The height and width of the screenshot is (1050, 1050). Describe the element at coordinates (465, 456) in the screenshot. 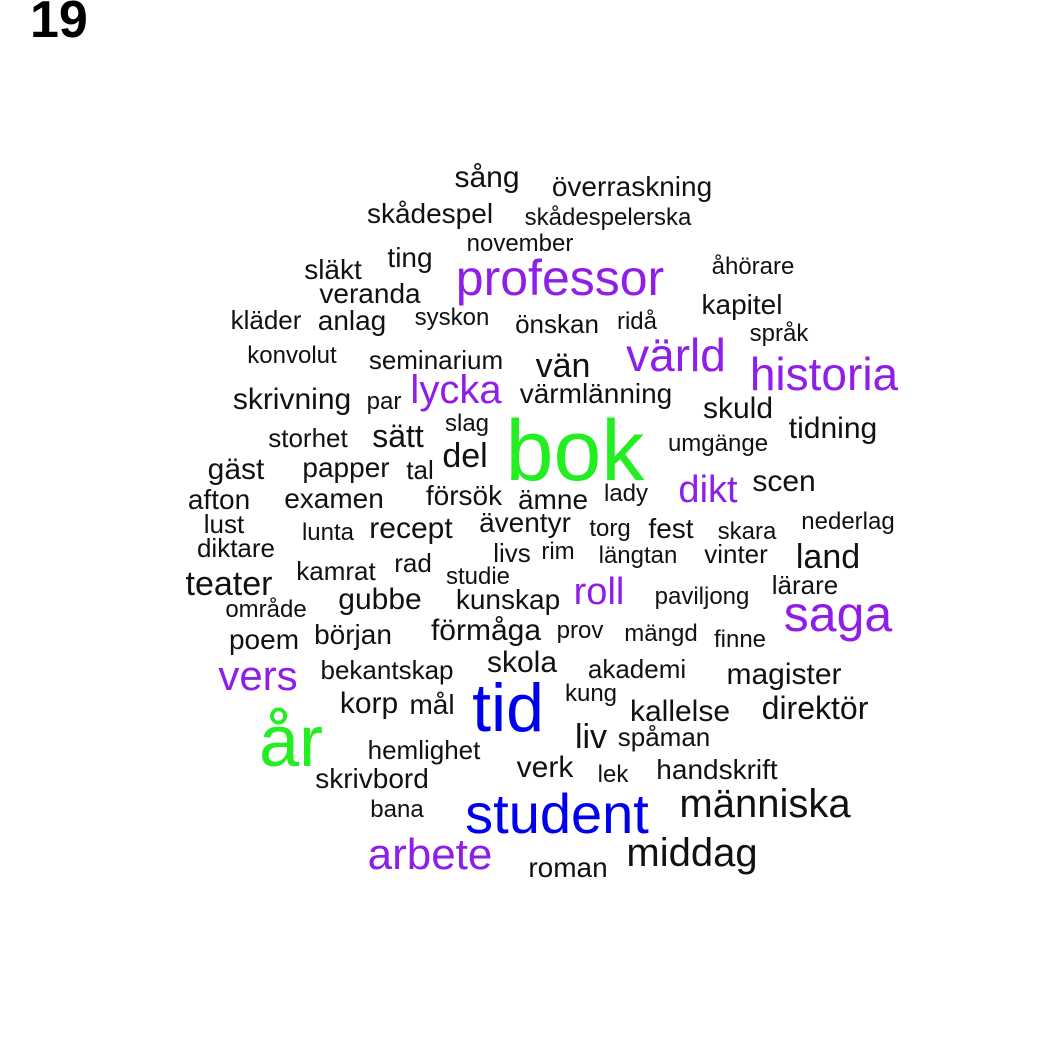

I see `word-del: del` at that location.